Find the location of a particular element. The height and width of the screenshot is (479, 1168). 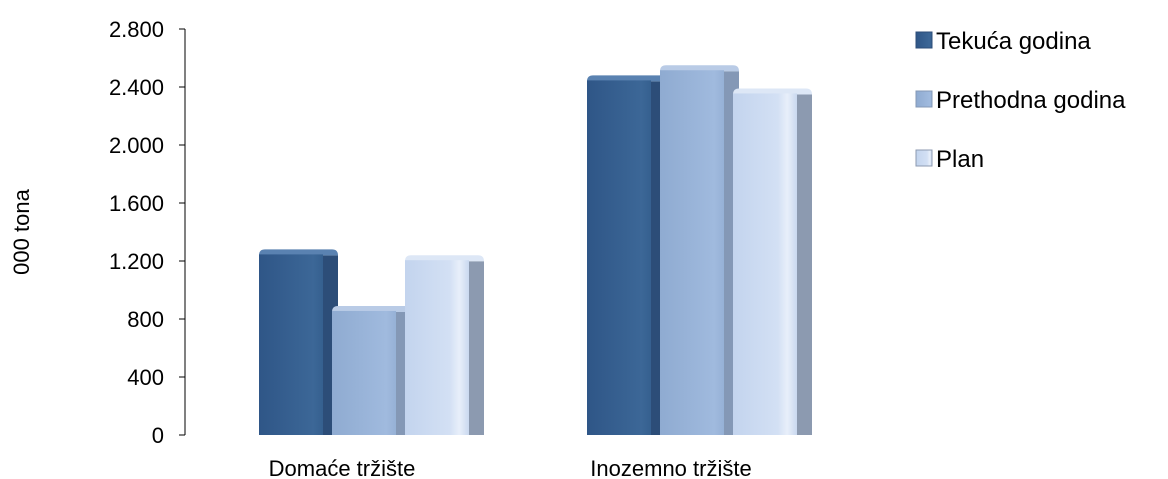

y-tick-label: 2.800 is located at coordinates (136, 29).